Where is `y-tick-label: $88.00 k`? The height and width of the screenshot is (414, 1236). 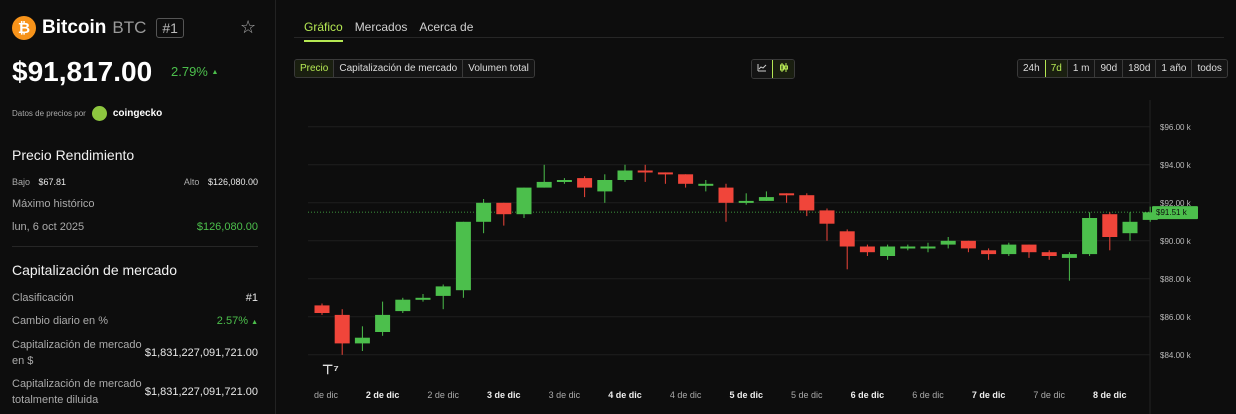
y-tick-label: $88.00 k is located at coordinates (1176, 279).